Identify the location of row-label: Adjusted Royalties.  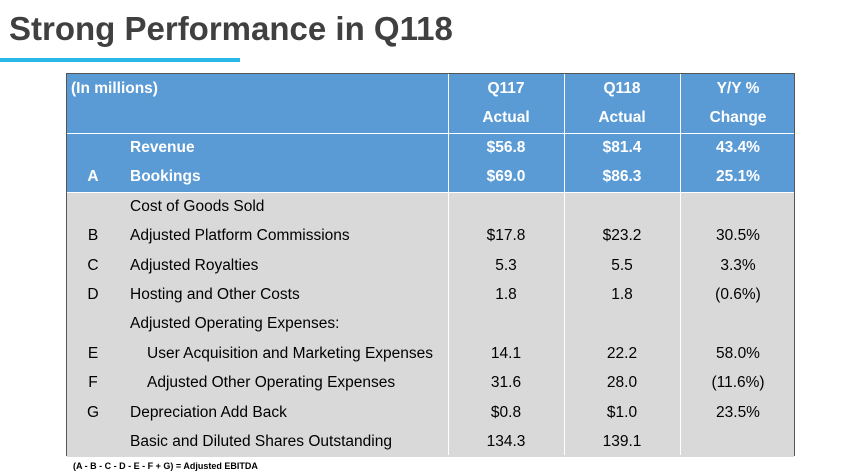
(194, 265).